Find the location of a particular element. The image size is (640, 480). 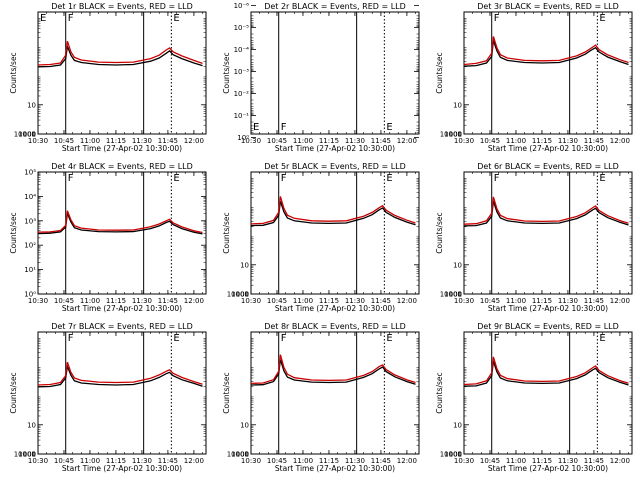

panel-title: Det 2r BLACK = Events, RED = LLD is located at coordinates (335, 6).